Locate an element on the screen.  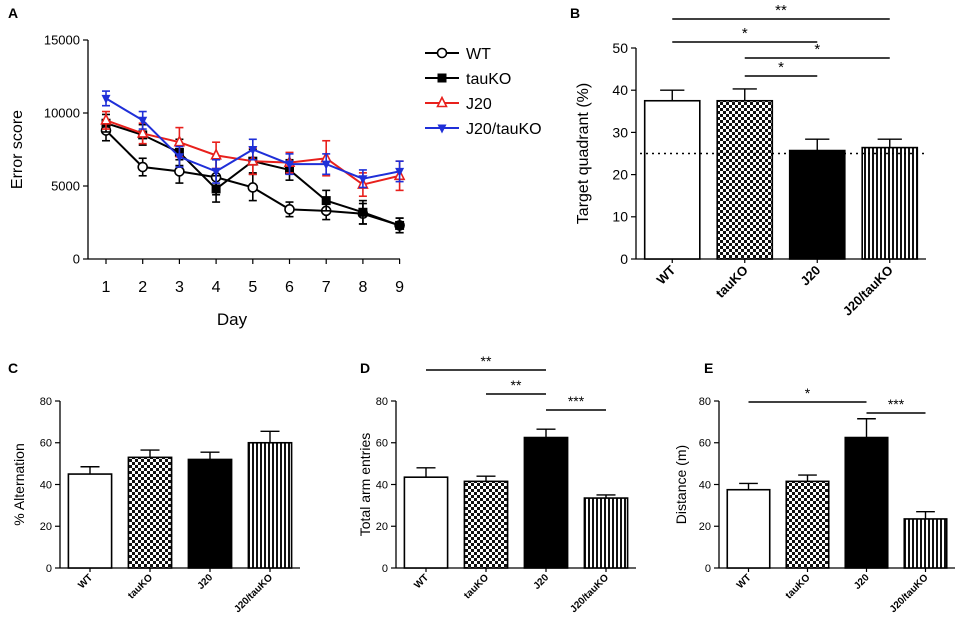
legend-label: J20/tauKO is located at coordinates (504, 129).